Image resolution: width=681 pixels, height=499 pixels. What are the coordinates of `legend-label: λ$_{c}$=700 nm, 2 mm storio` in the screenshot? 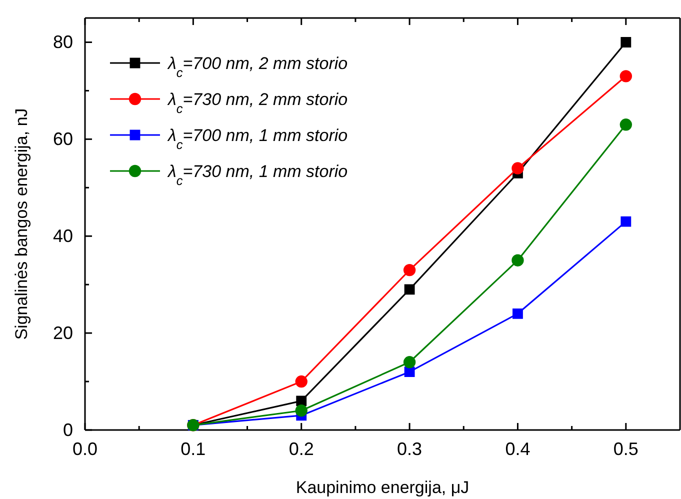 It's located at (257, 67).